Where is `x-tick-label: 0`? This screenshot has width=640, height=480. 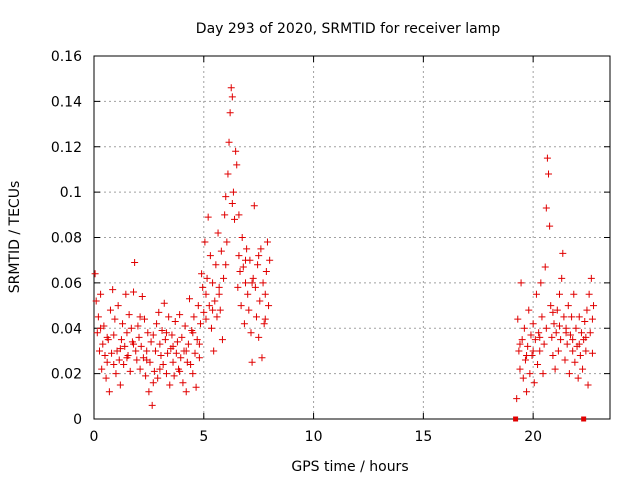
x-tick-label: 0 is located at coordinates (94, 437).